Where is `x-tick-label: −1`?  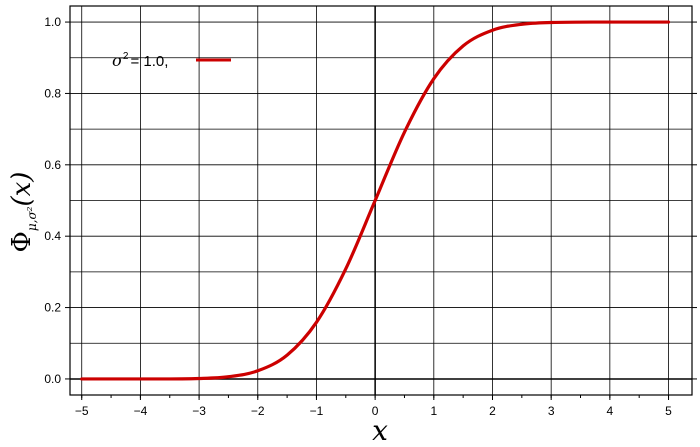 x-tick-label: −1 is located at coordinates (317, 411).